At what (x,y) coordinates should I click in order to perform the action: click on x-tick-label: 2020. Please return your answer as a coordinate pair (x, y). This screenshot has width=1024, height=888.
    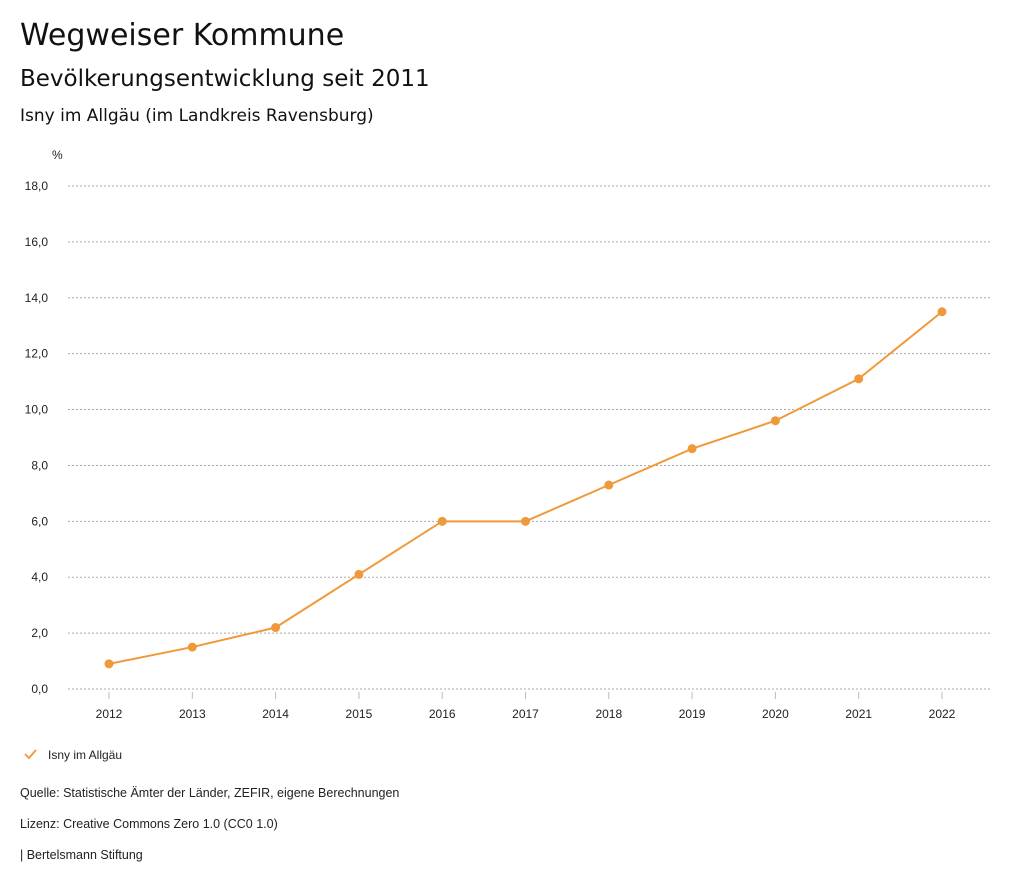
    Looking at the image, I should click on (775, 714).